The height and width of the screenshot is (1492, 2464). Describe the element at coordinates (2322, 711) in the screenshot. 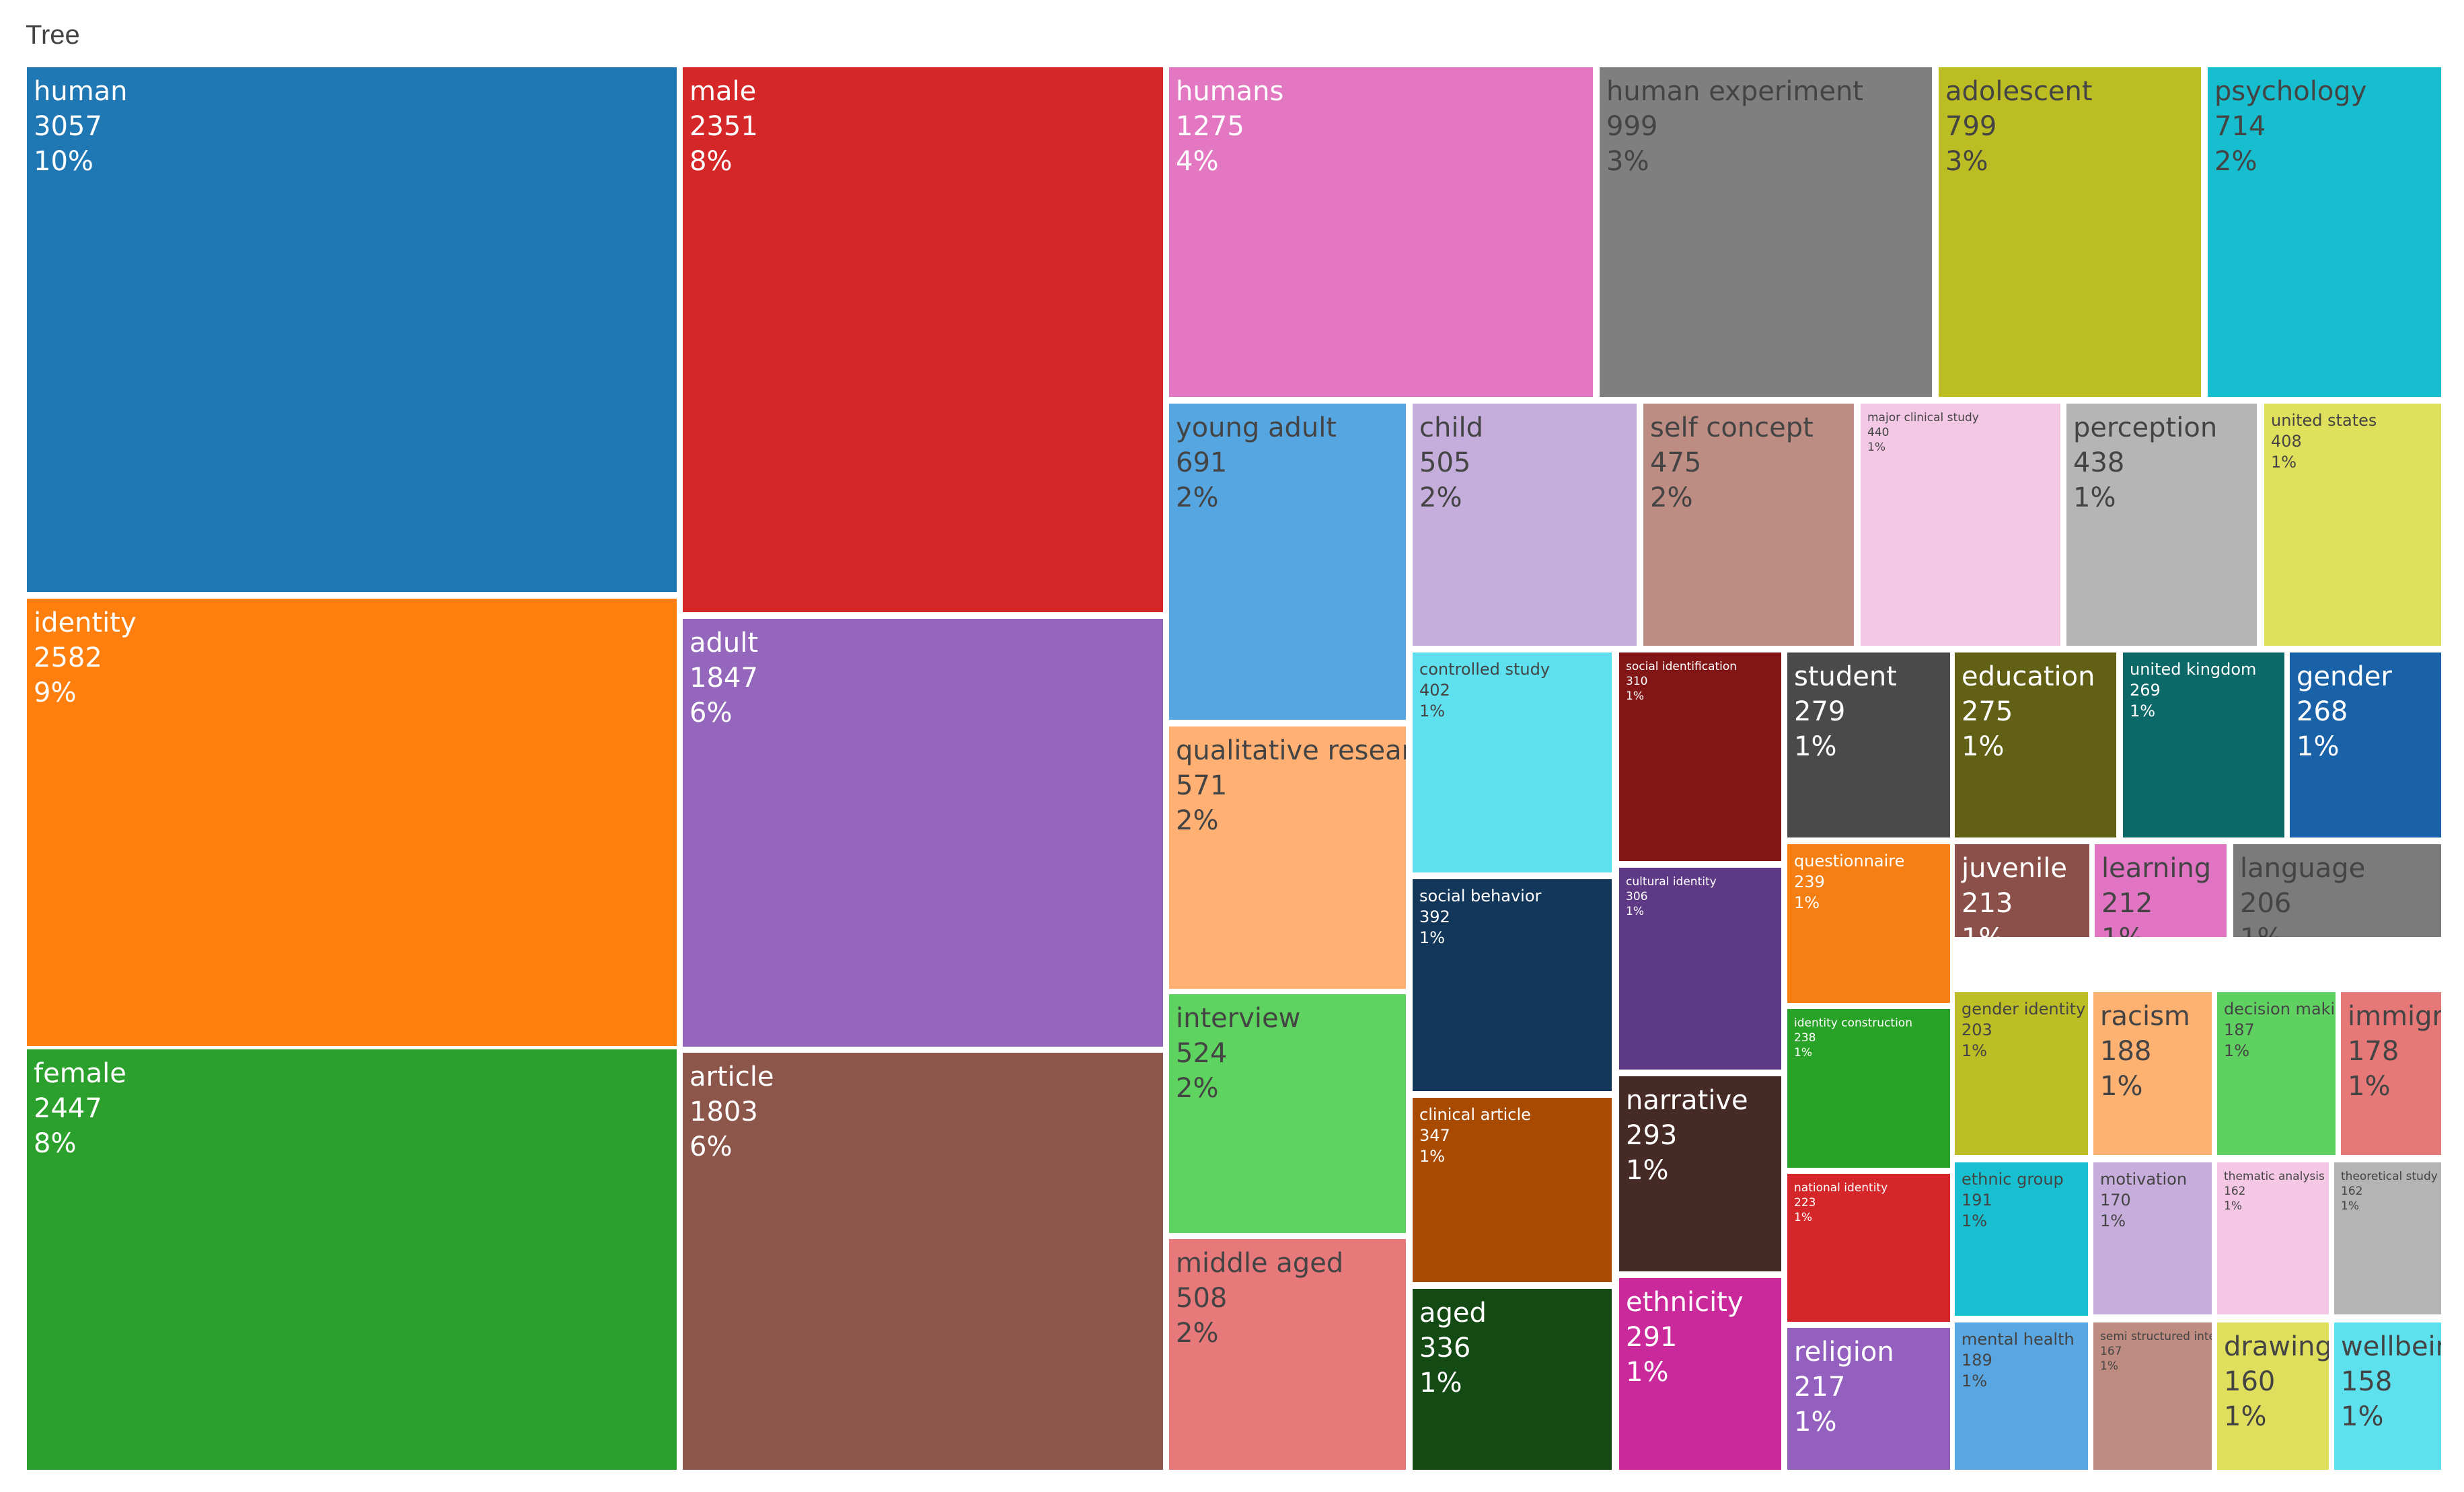

I see `tile-value: 268` at that location.